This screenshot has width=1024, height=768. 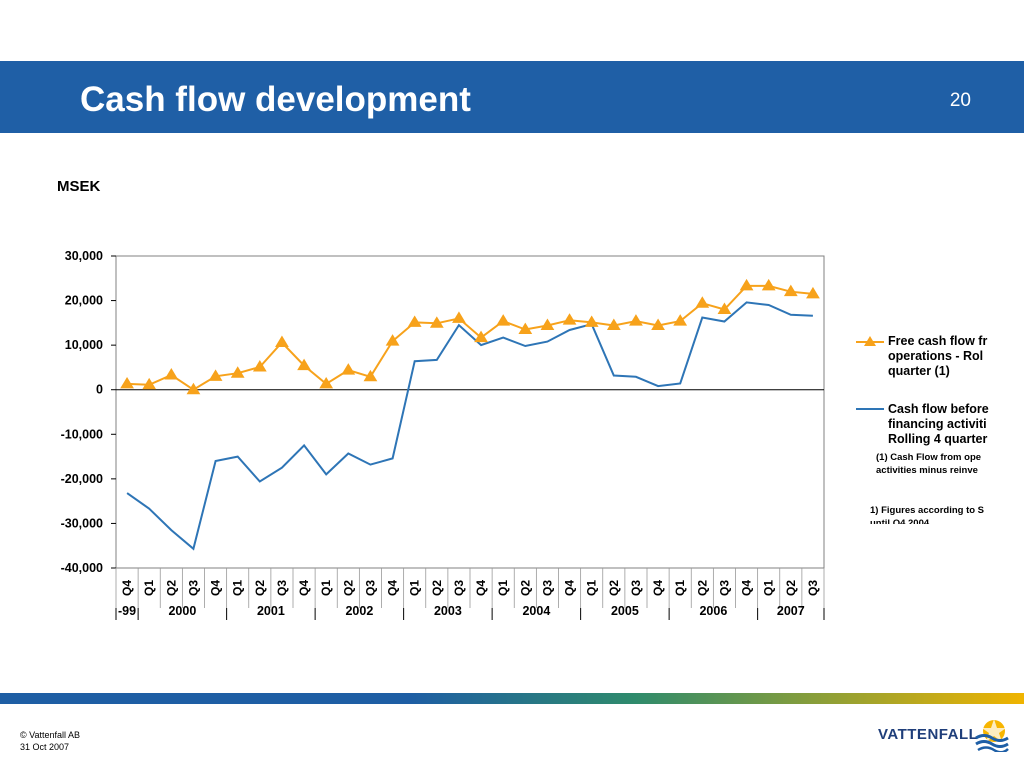 I want to click on y-tick-label: -30,000, so click(x=82, y=523).